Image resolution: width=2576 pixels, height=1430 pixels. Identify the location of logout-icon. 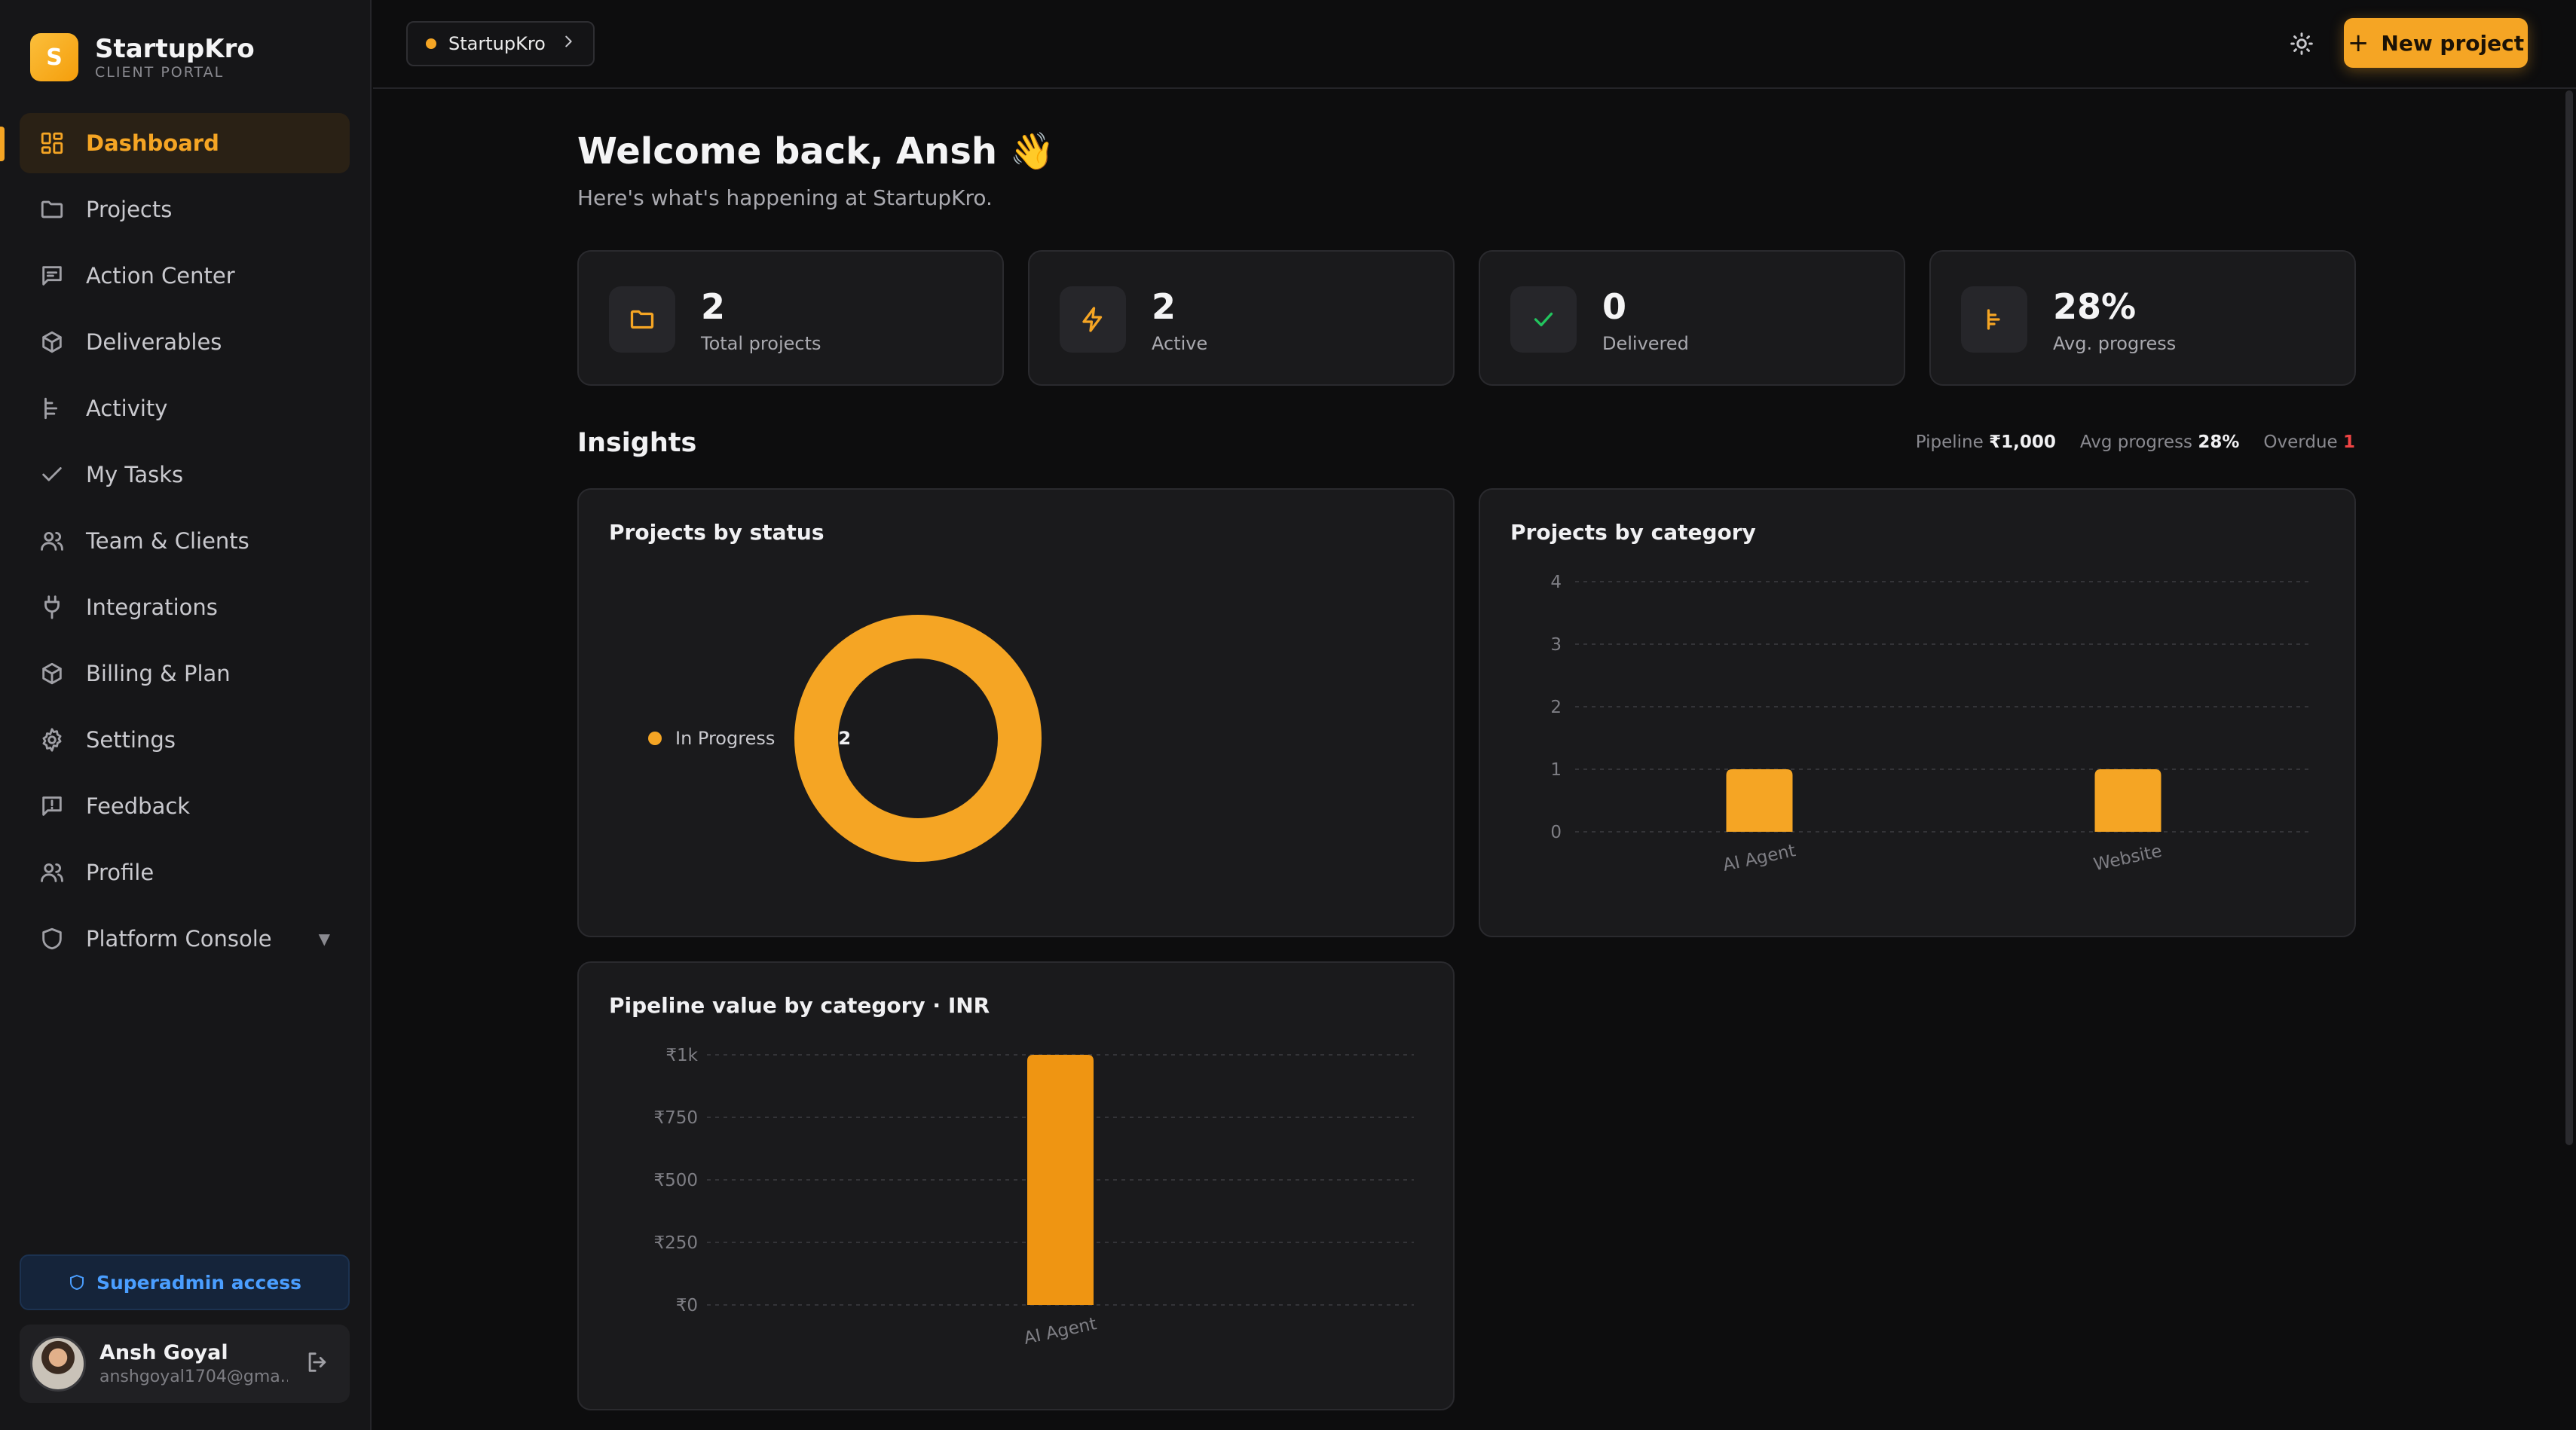
(317, 1364).